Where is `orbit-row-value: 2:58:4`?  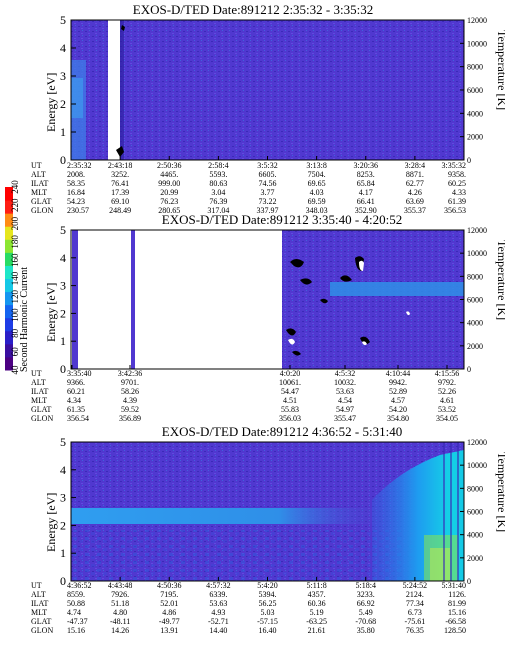 orbit-row-value: 2:58:4 is located at coordinates (218, 165).